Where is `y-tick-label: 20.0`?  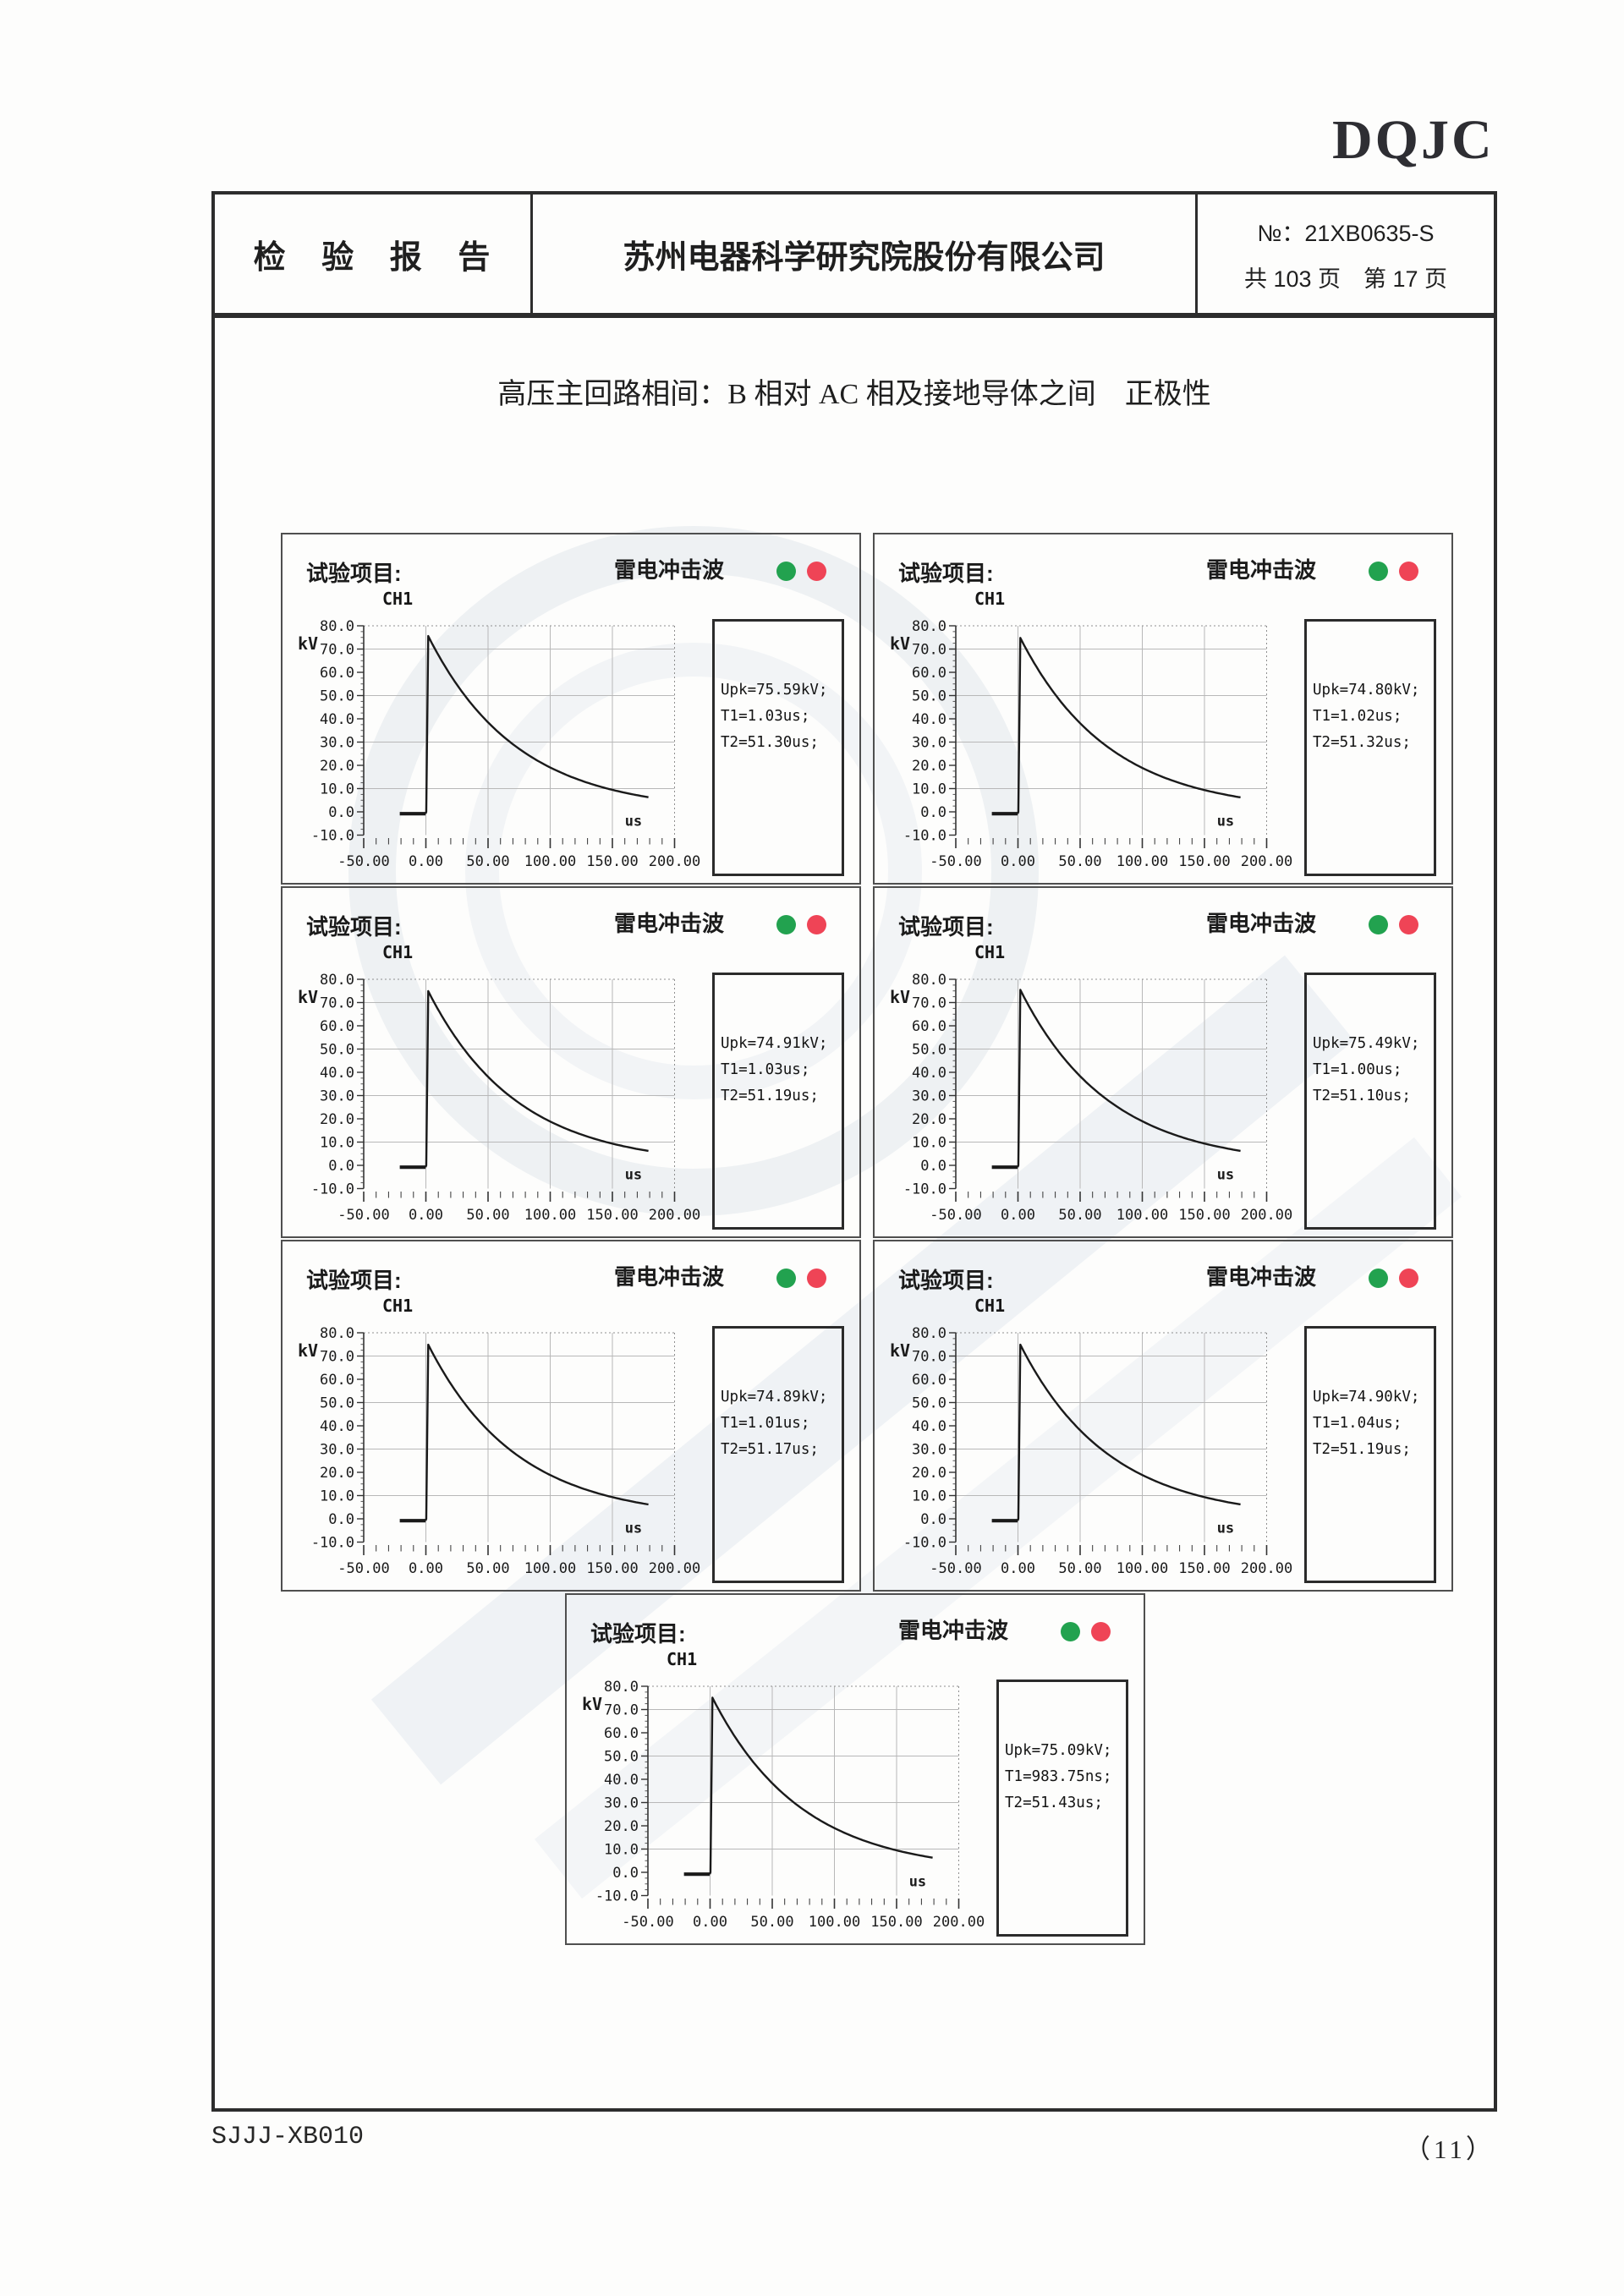 y-tick-label: 20.0 is located at coordinates (337, 766).